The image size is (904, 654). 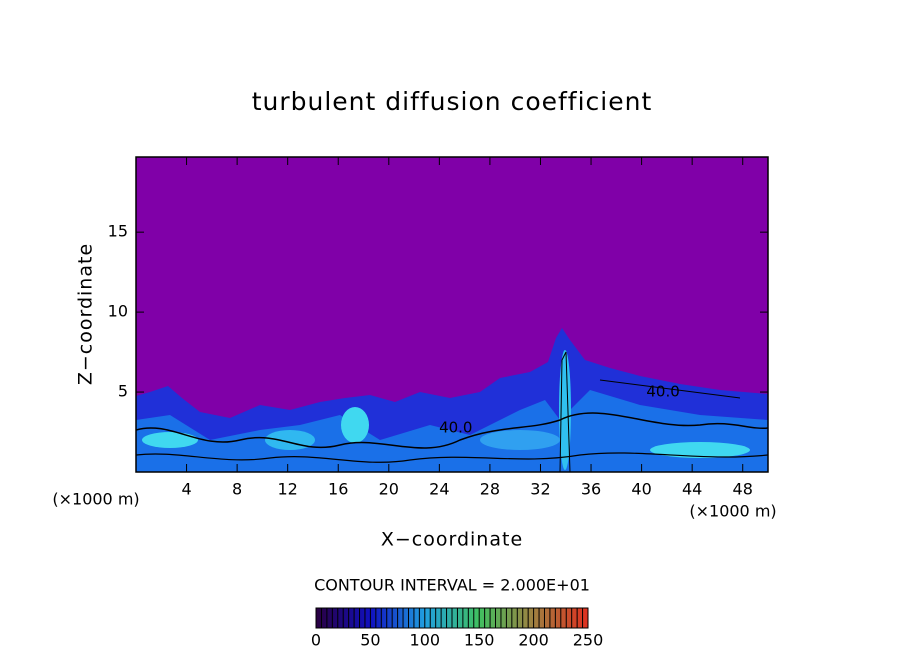 I want to click on colorbar-tick-label: 200, so click(x=533, y=640).